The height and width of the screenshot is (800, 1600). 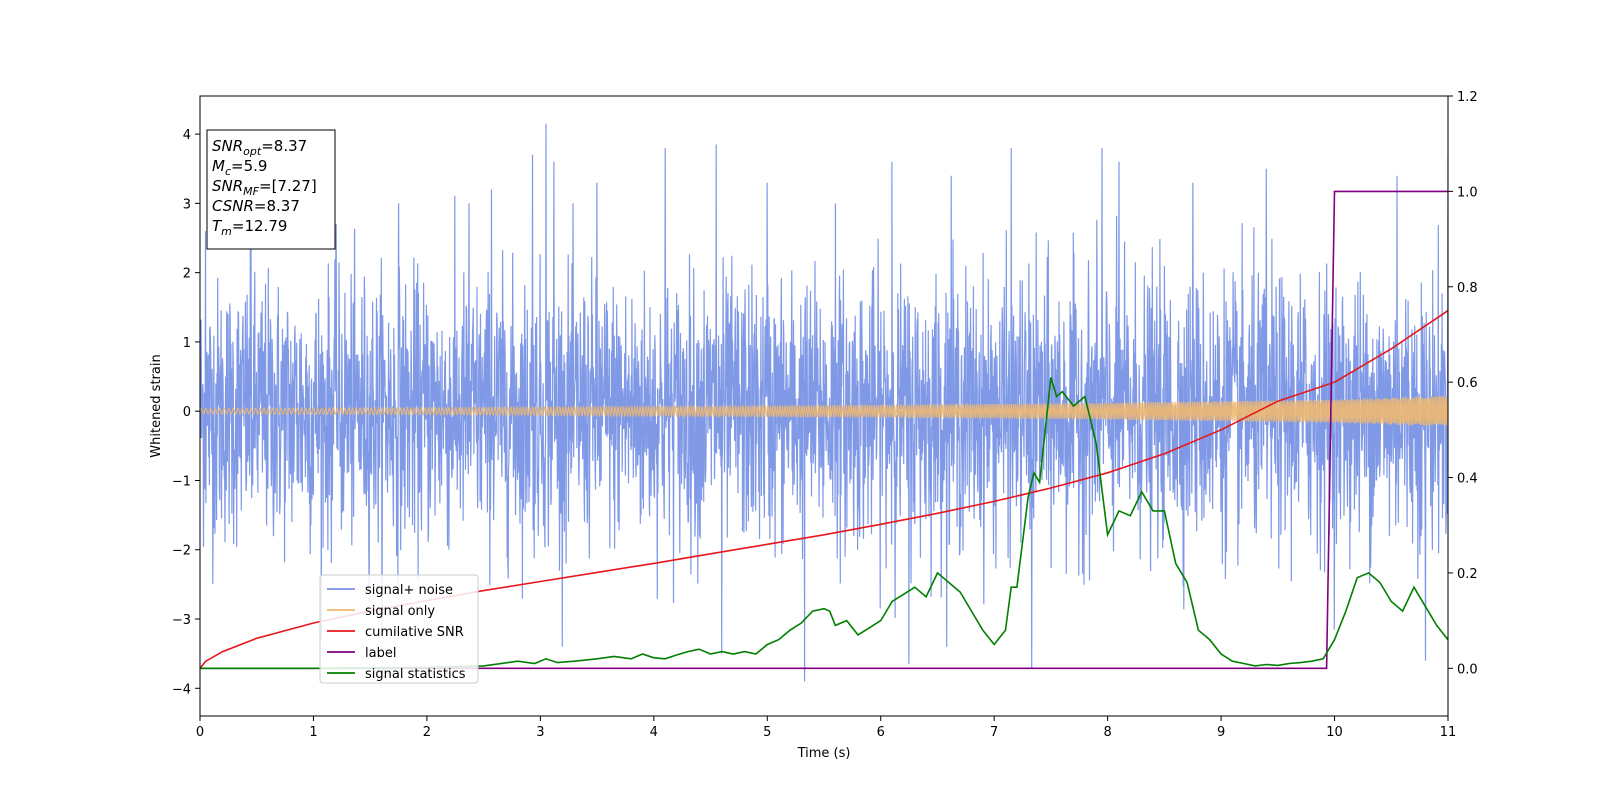 What do you see at coordinates (187, 135) in the screenshot?
I see `y-tick-label: 4` at bounding box center [187, 135].